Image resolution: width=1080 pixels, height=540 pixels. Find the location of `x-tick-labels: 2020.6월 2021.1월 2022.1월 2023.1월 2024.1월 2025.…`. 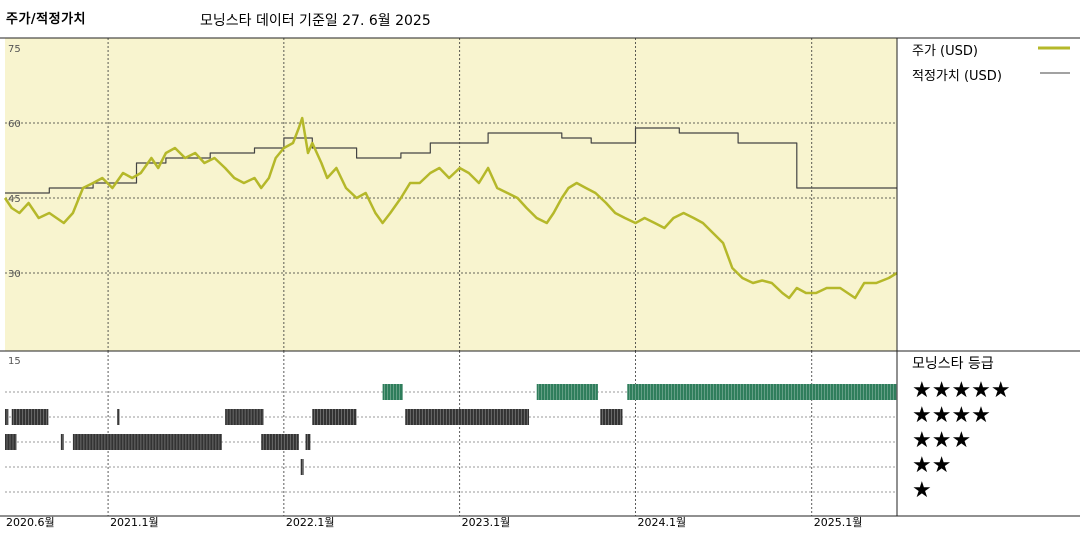

x-tick-labels: 2020.6월 2021.1월 2022.1월 2023.1월 2024.1월 2025.… is located at coordinates (434, 522).